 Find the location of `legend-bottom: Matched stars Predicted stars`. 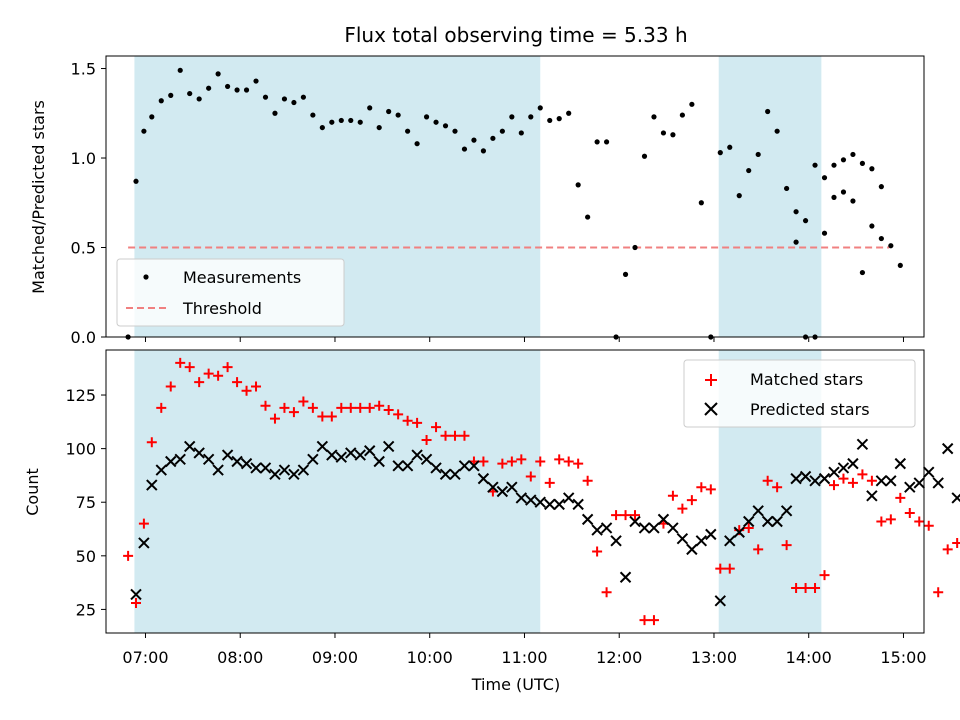

legend-bottom: Matched stars Predicted stars is located at coordinates (799, 393).